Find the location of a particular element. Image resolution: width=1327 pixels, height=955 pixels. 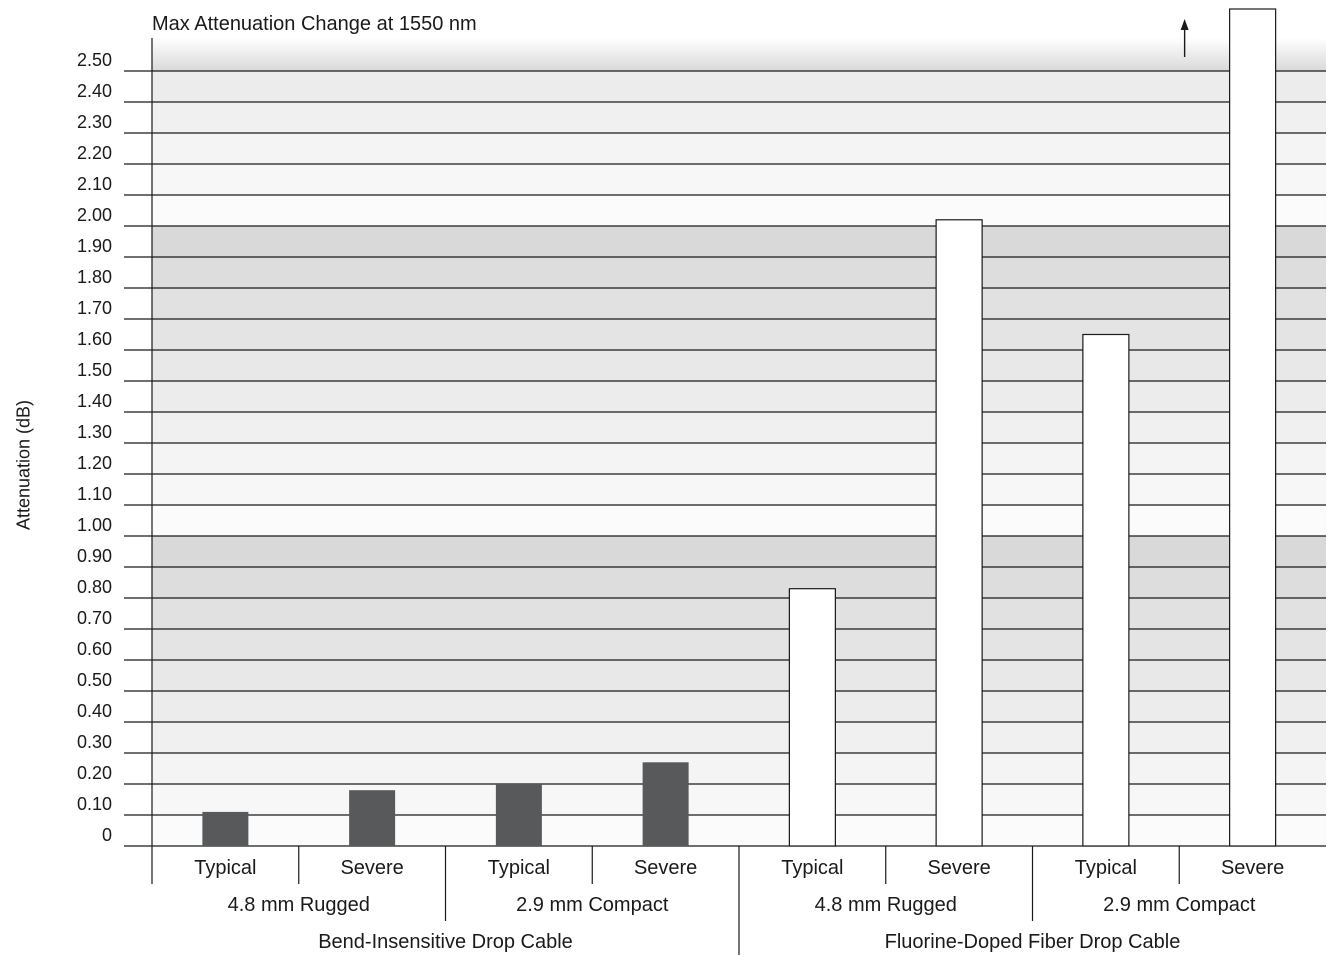

y-tick-label: 1.30 is located at coordinates (94, 432).